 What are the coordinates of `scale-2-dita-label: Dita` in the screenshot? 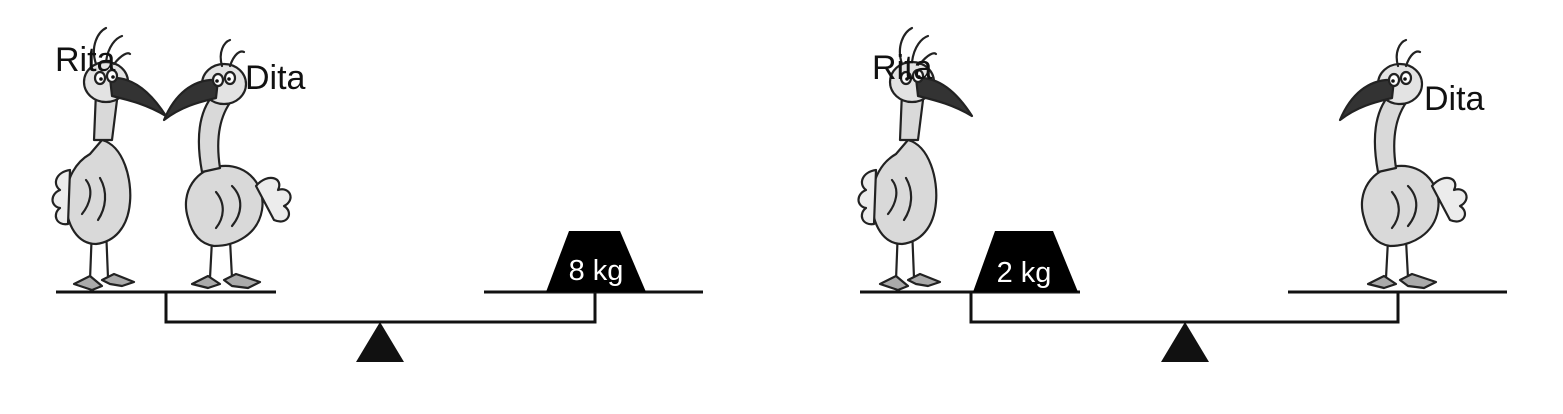 It's located at (1454, 99).